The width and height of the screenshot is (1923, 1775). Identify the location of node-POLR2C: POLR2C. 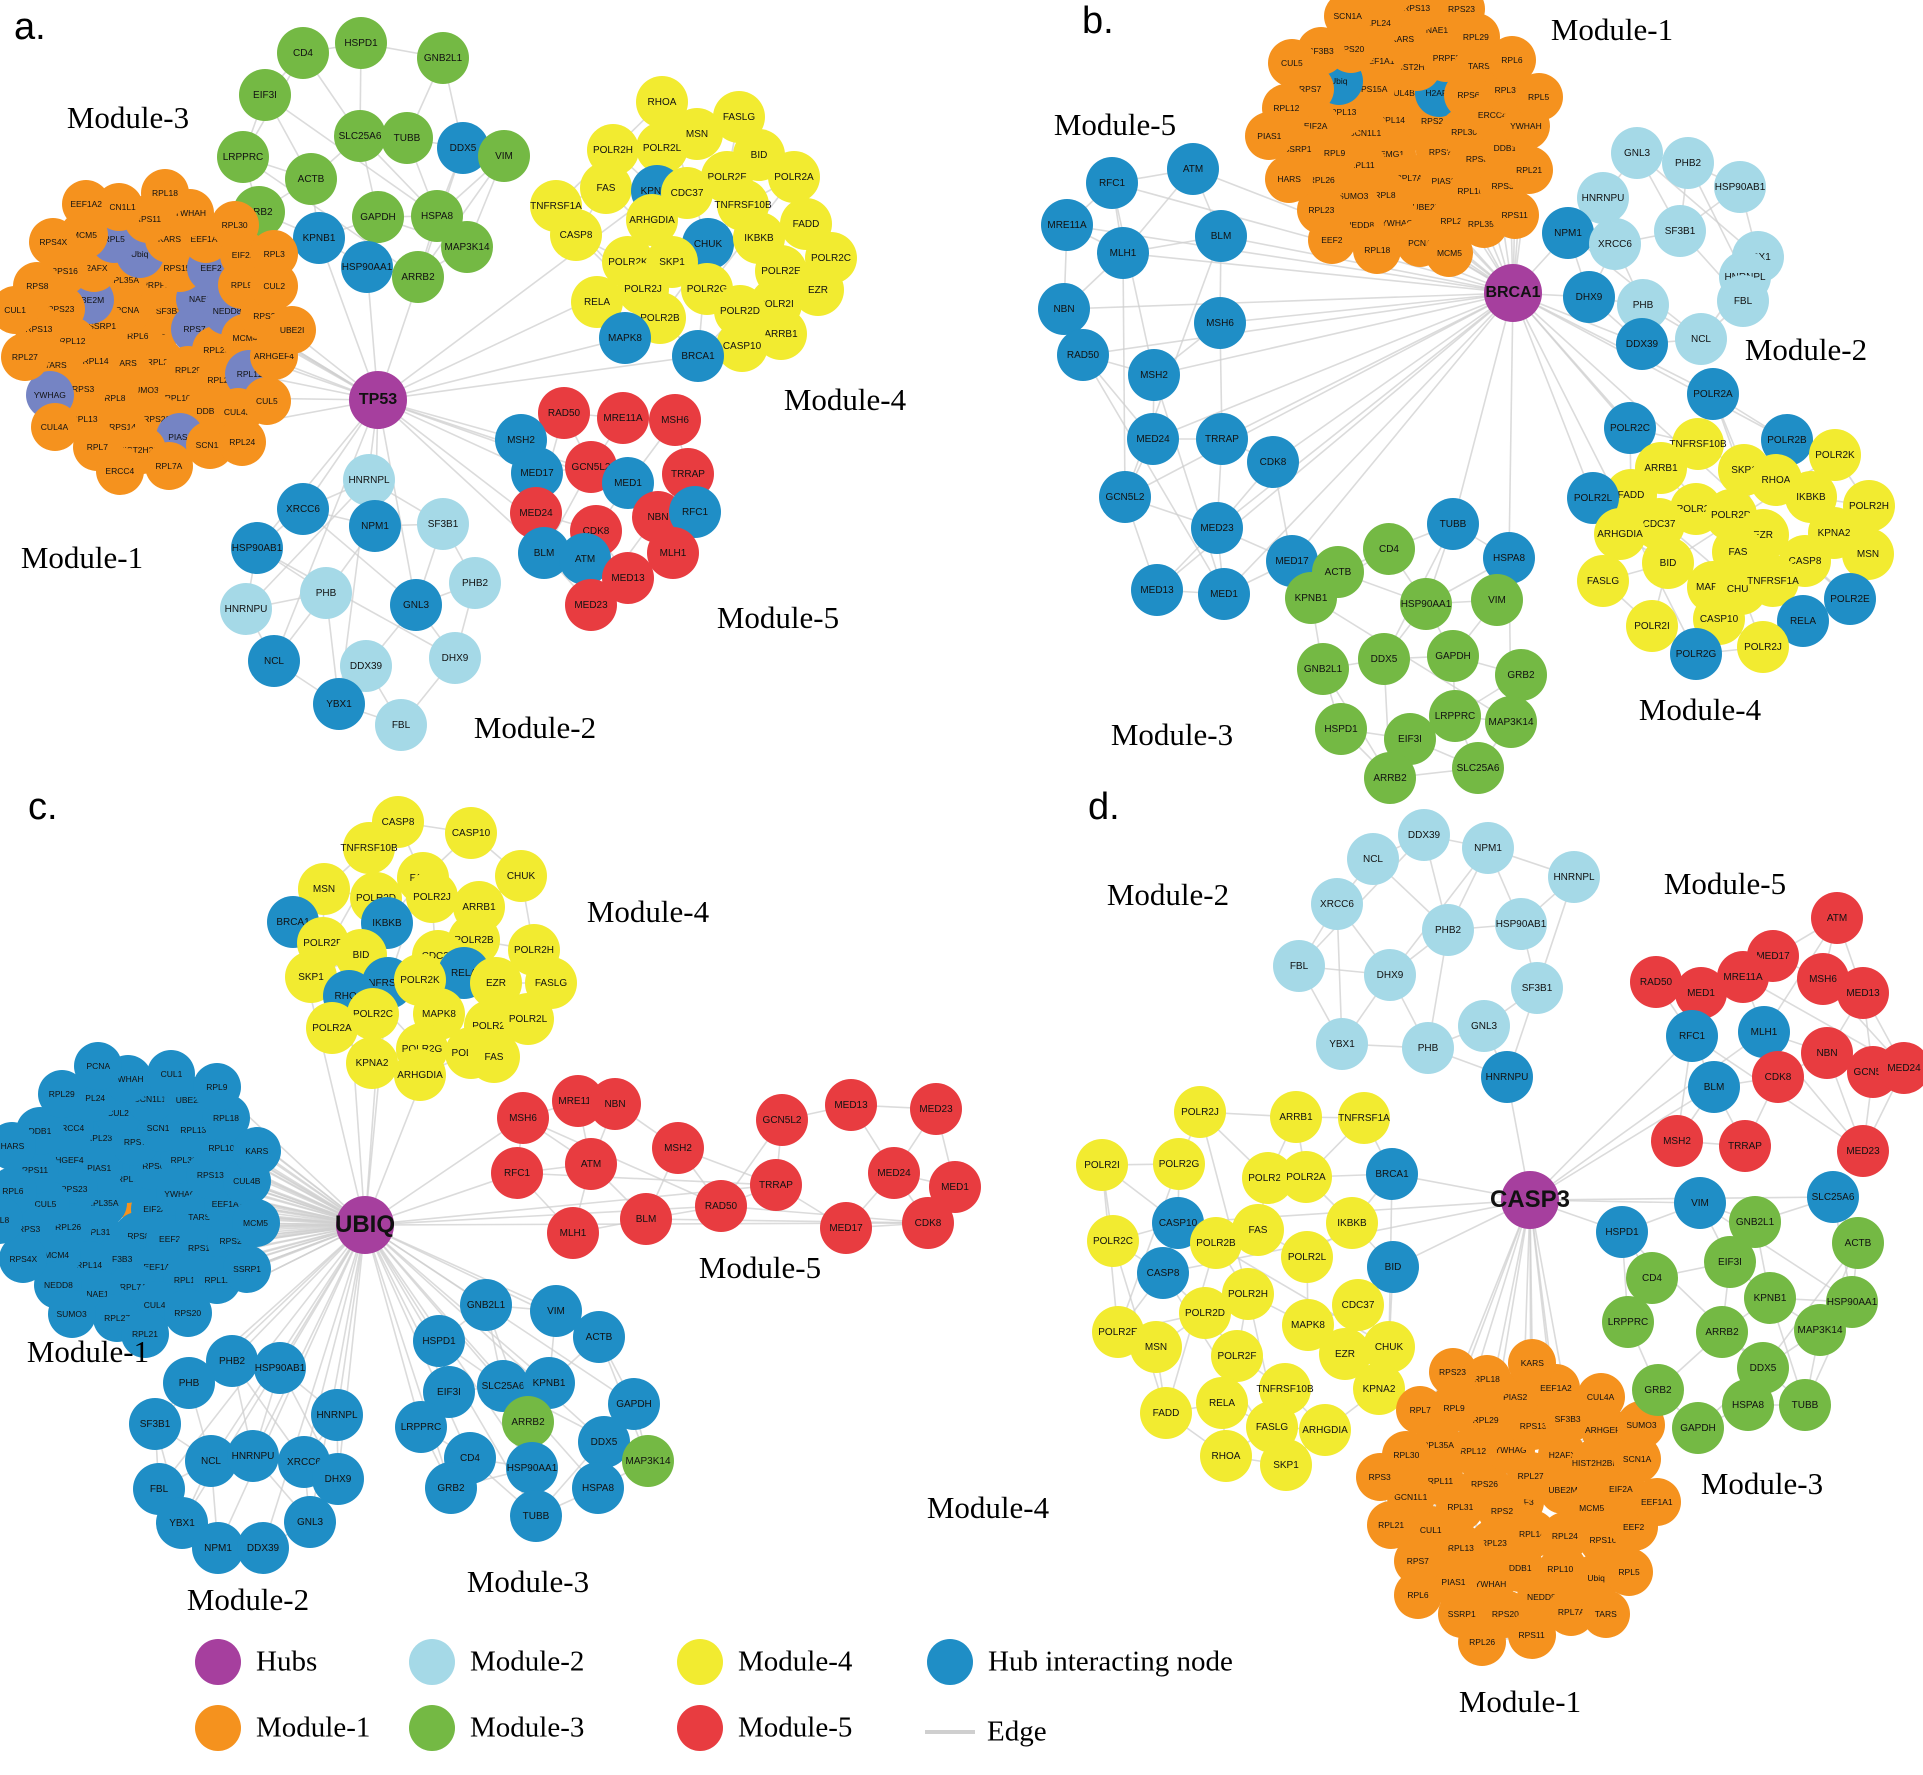
(1113, 1241).